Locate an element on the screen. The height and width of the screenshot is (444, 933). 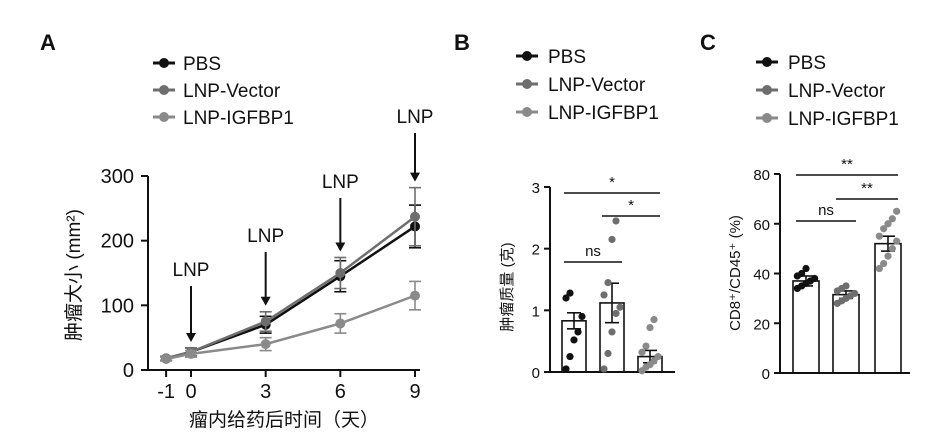
bar is located at coordinates (806, 327).